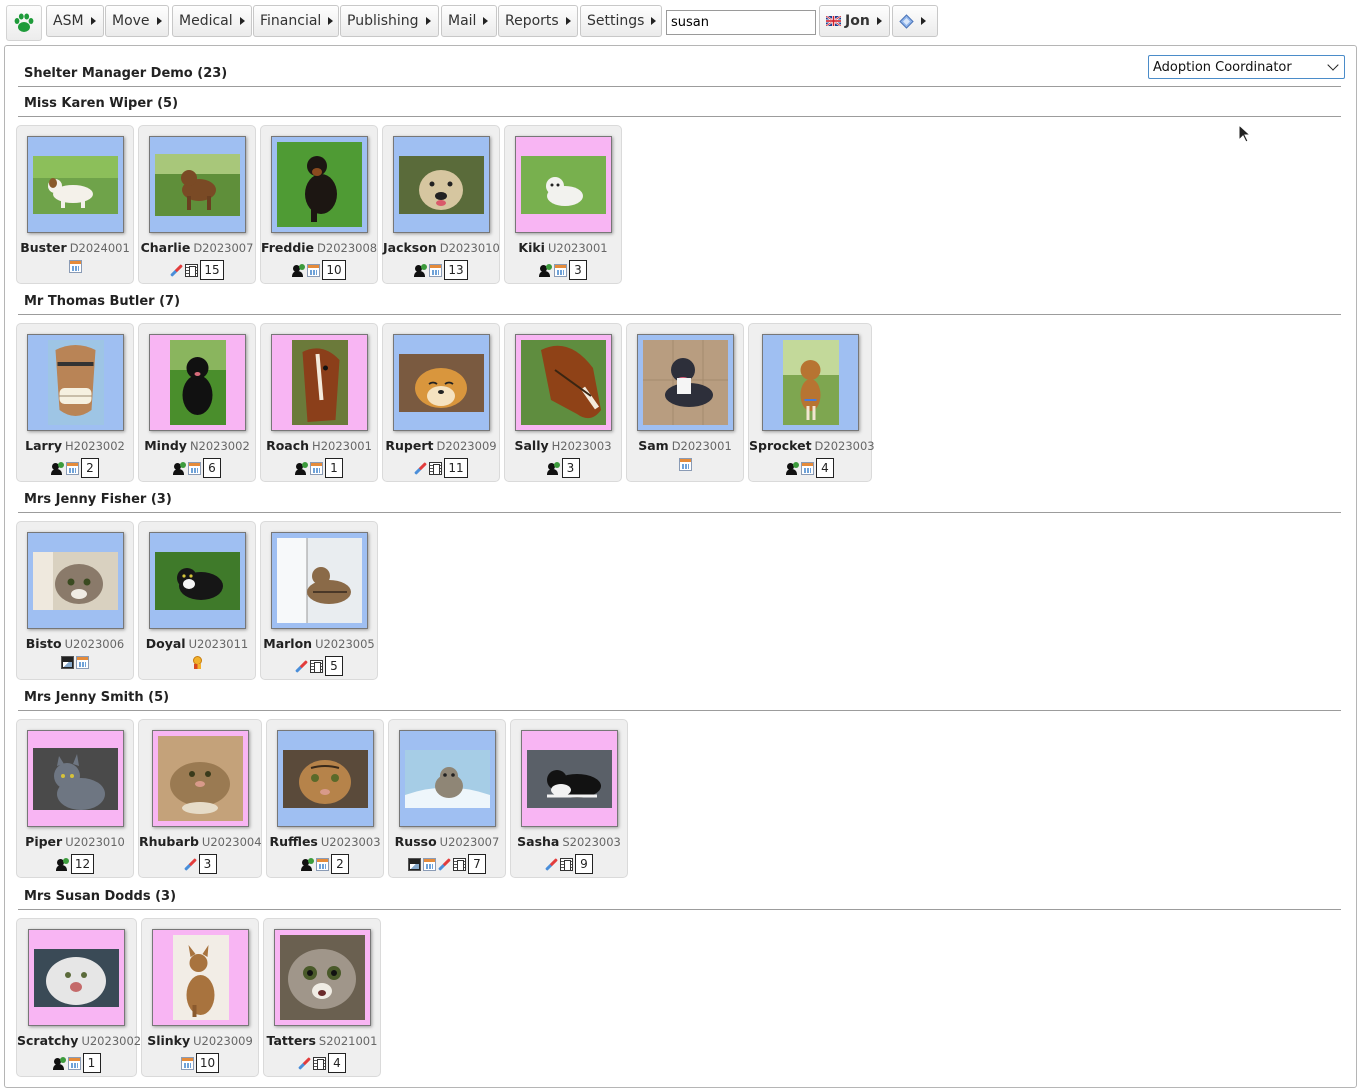 Image resolution: width=1361 pixels, height=1091 pixels. I want to click on user-menu-button: Jon, so click(854, 21).